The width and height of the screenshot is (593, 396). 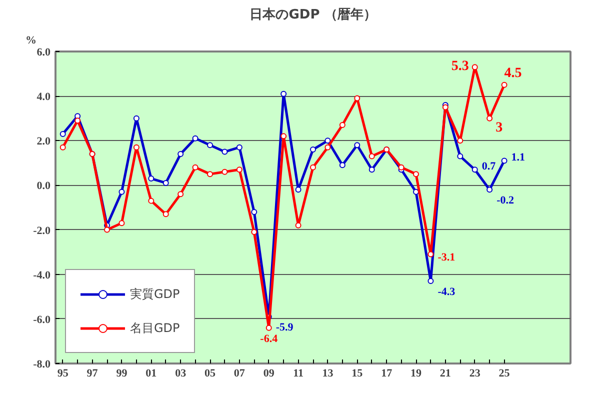 I want to click on x-tick-label: 05, so click(x=210, y=374).